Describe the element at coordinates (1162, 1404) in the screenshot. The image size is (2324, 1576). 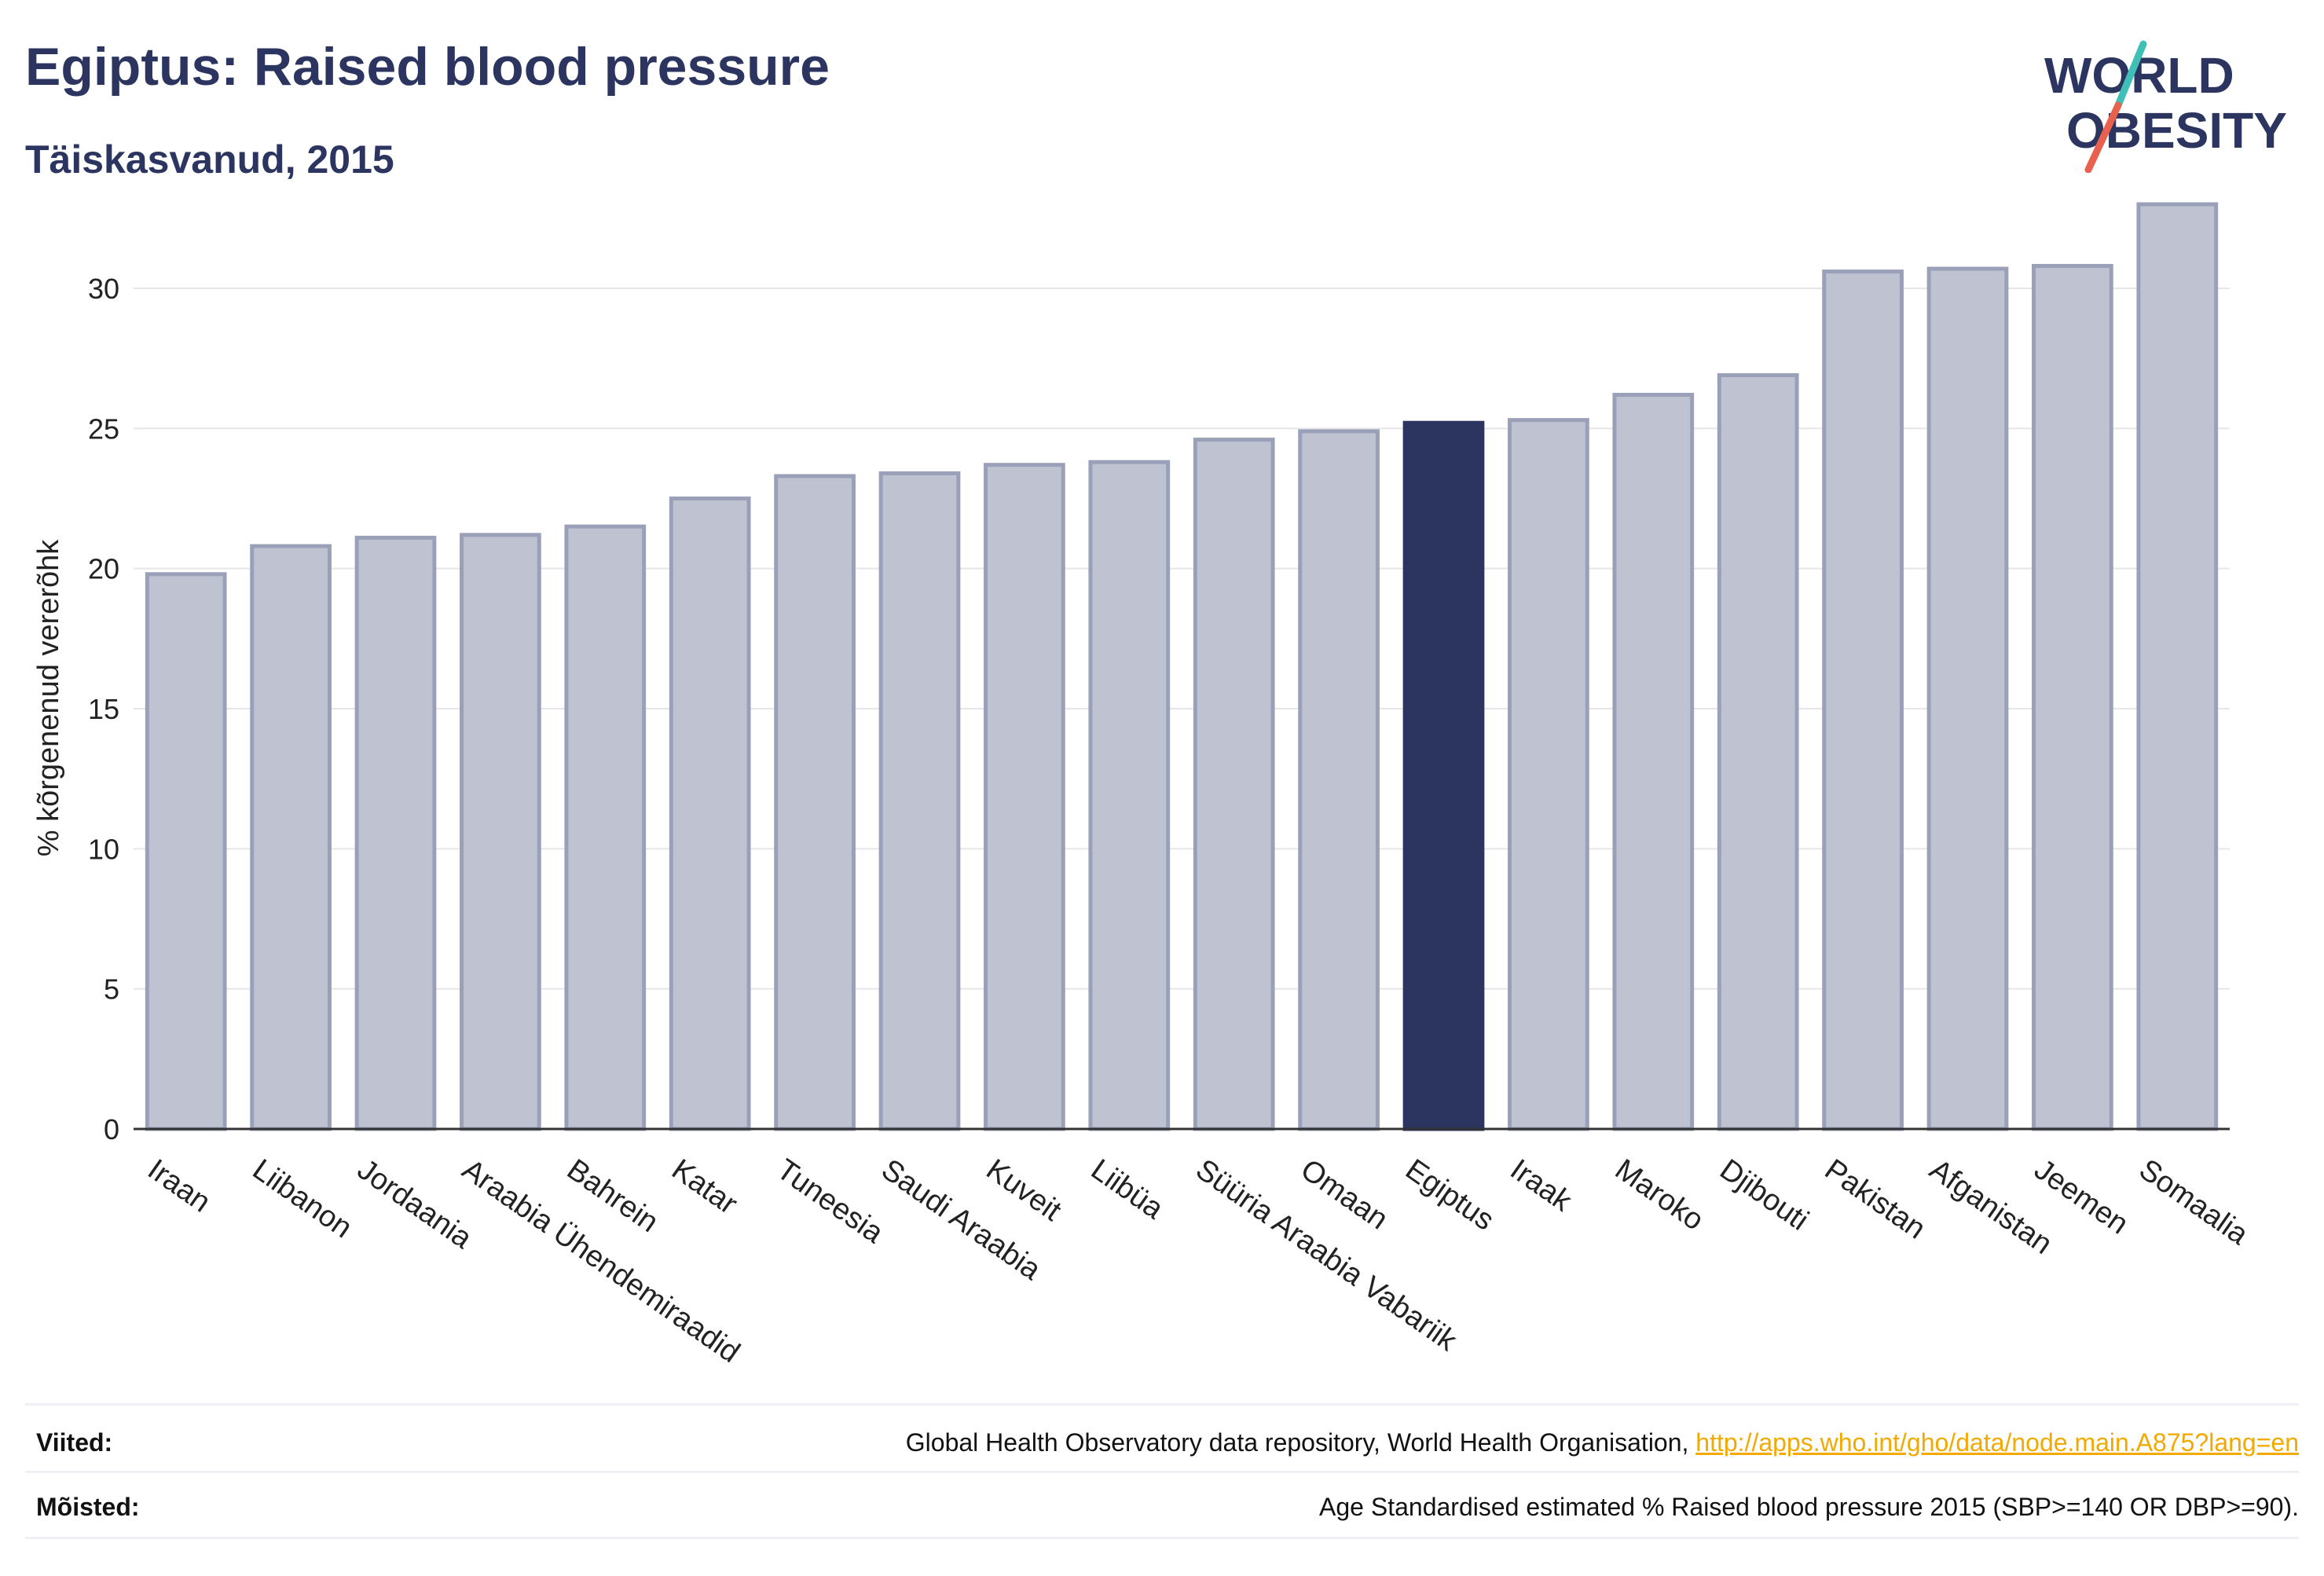
I see `footer-divider-top` at that location.